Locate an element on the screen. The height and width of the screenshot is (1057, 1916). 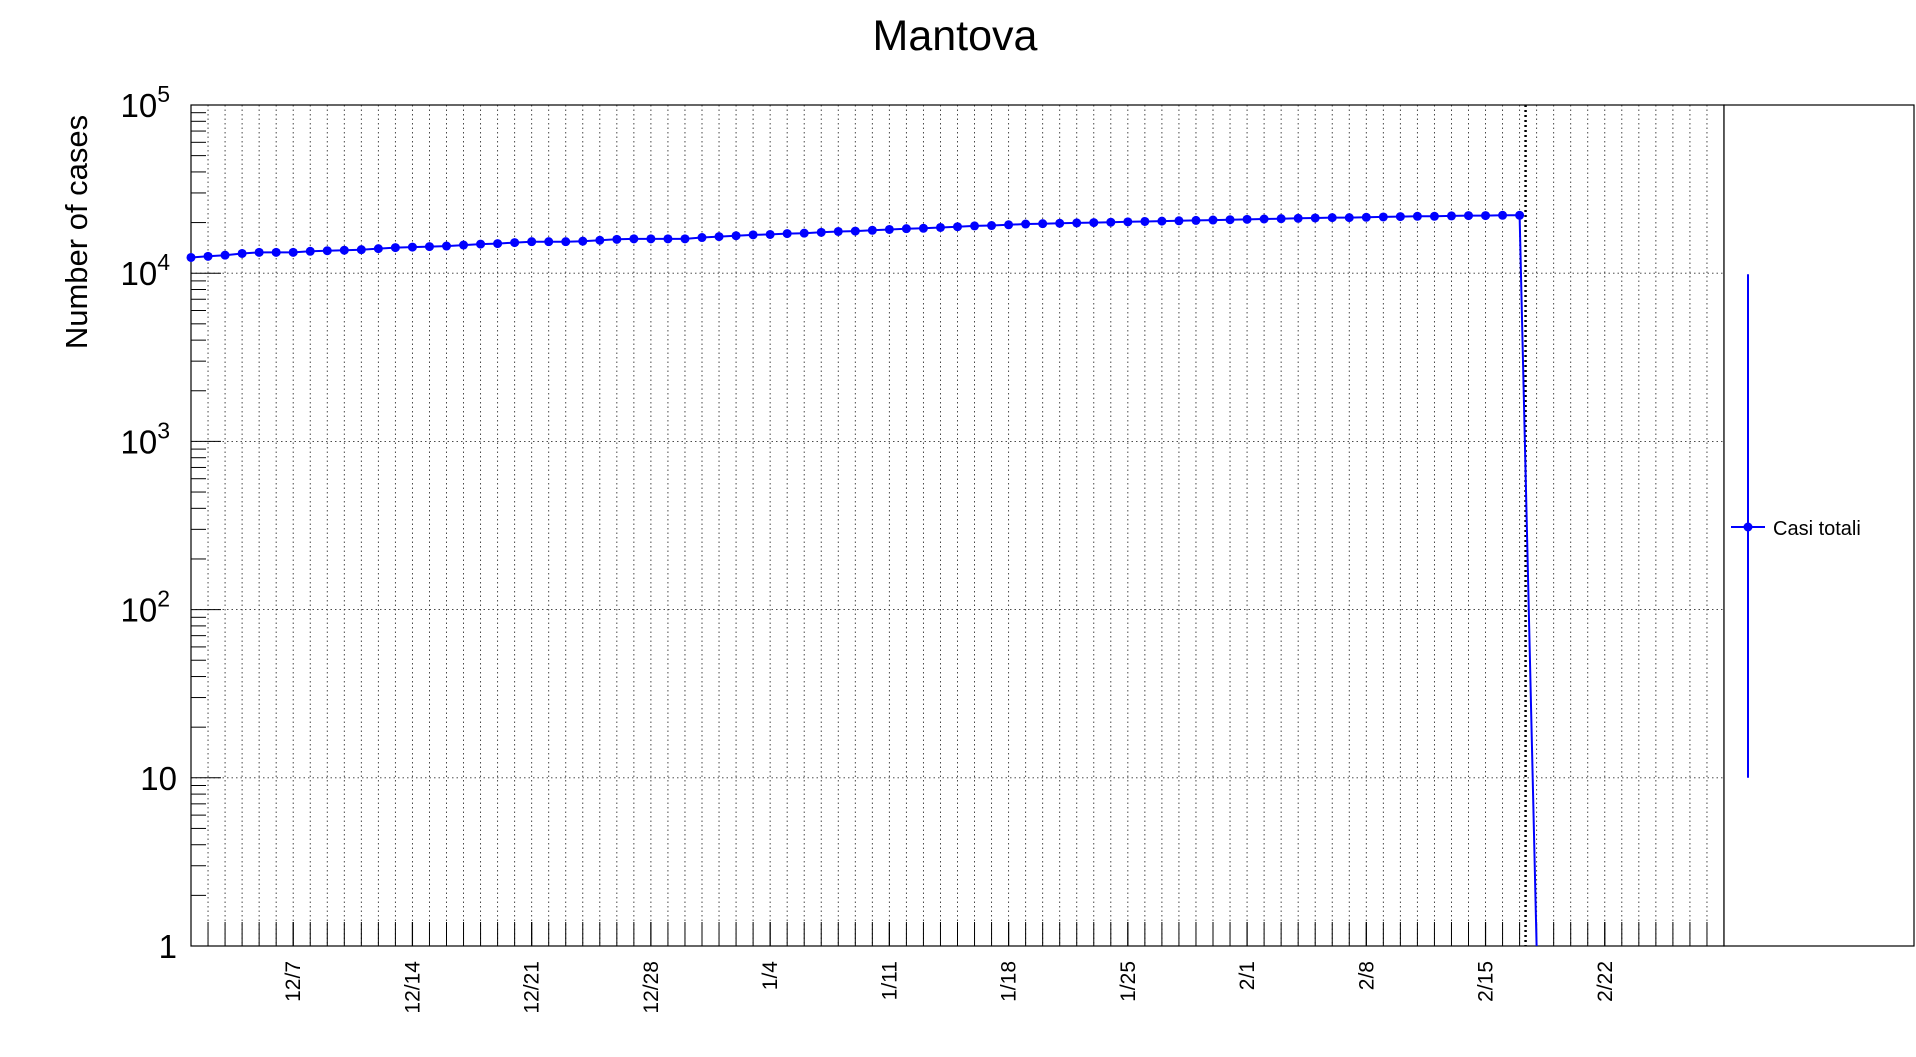
x-tick-label: 12/21 is located at coordinates (532, 987).